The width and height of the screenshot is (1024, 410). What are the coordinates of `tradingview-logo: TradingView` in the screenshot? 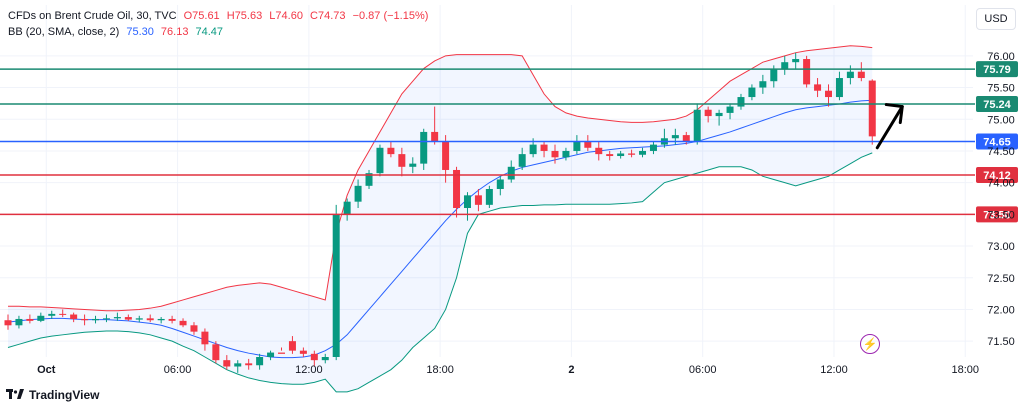 It's located at (52, 395).